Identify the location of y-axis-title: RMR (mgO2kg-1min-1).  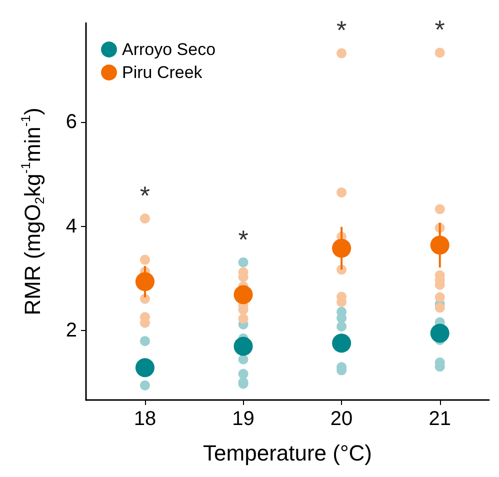
(32, 212).